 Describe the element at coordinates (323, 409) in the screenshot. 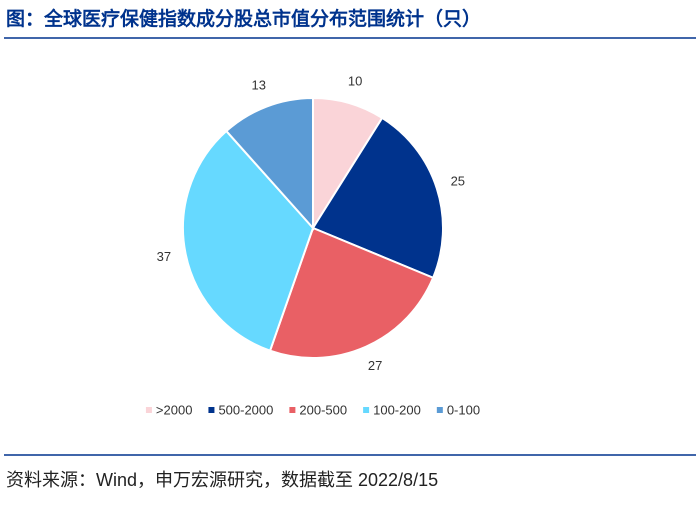

I see `legend-label: 200-500` at that location.